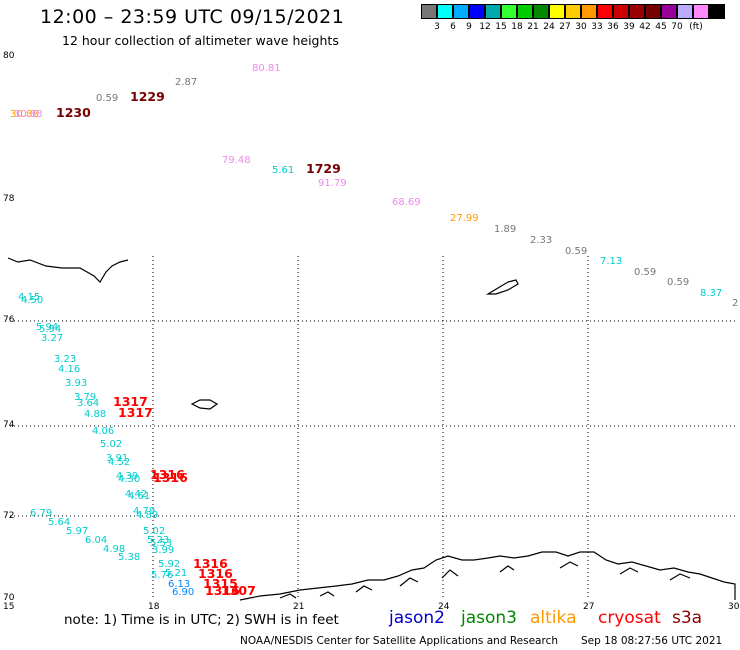  What do you see at coordinates (533, 27) in the screenshot?
I see `scale-label: 21` at bounding box center [533, 27].